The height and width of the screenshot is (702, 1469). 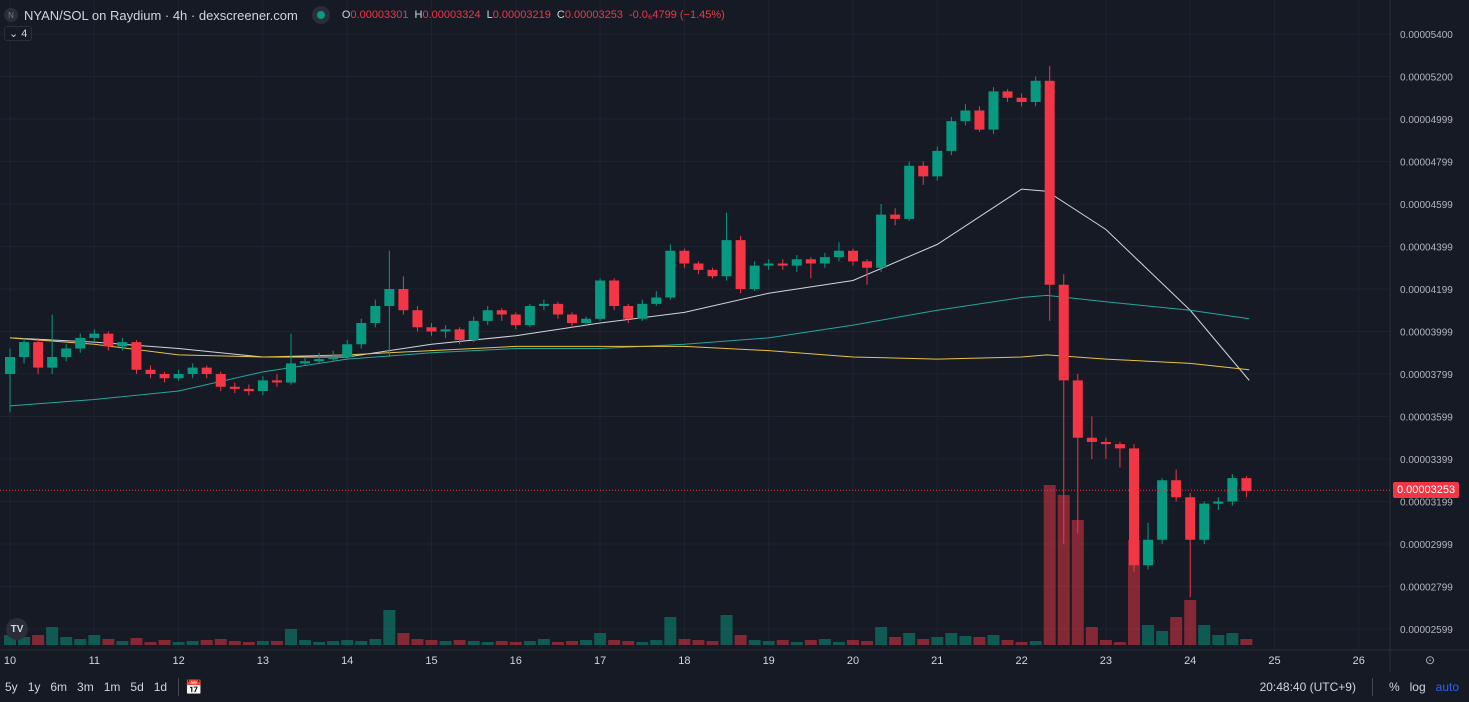 What do you see at coordinates (59, 687) in the screenshot?
I see `range-6m: 6m` at bounding box center [59, 687].